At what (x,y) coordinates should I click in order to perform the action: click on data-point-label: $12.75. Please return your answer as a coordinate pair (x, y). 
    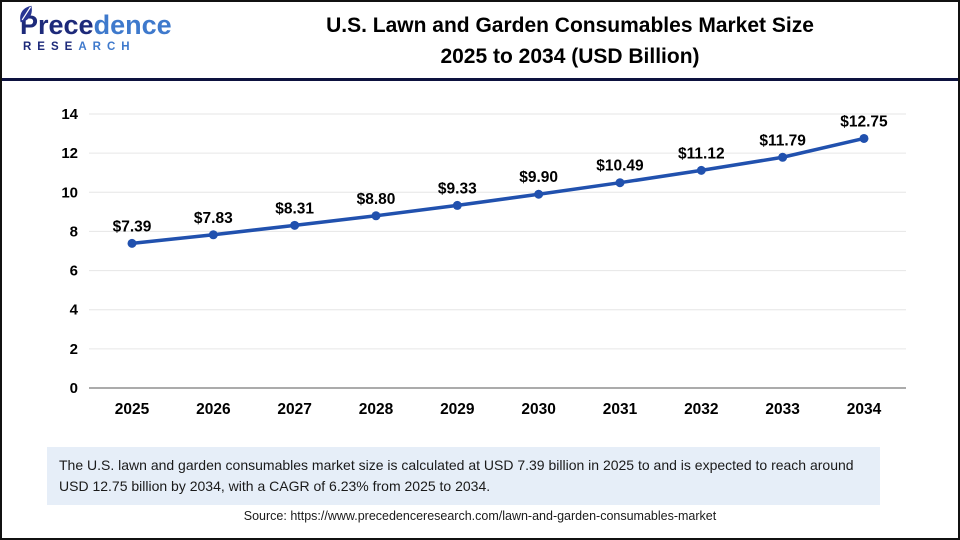
    Looking at the image, I should click on (864, 121).